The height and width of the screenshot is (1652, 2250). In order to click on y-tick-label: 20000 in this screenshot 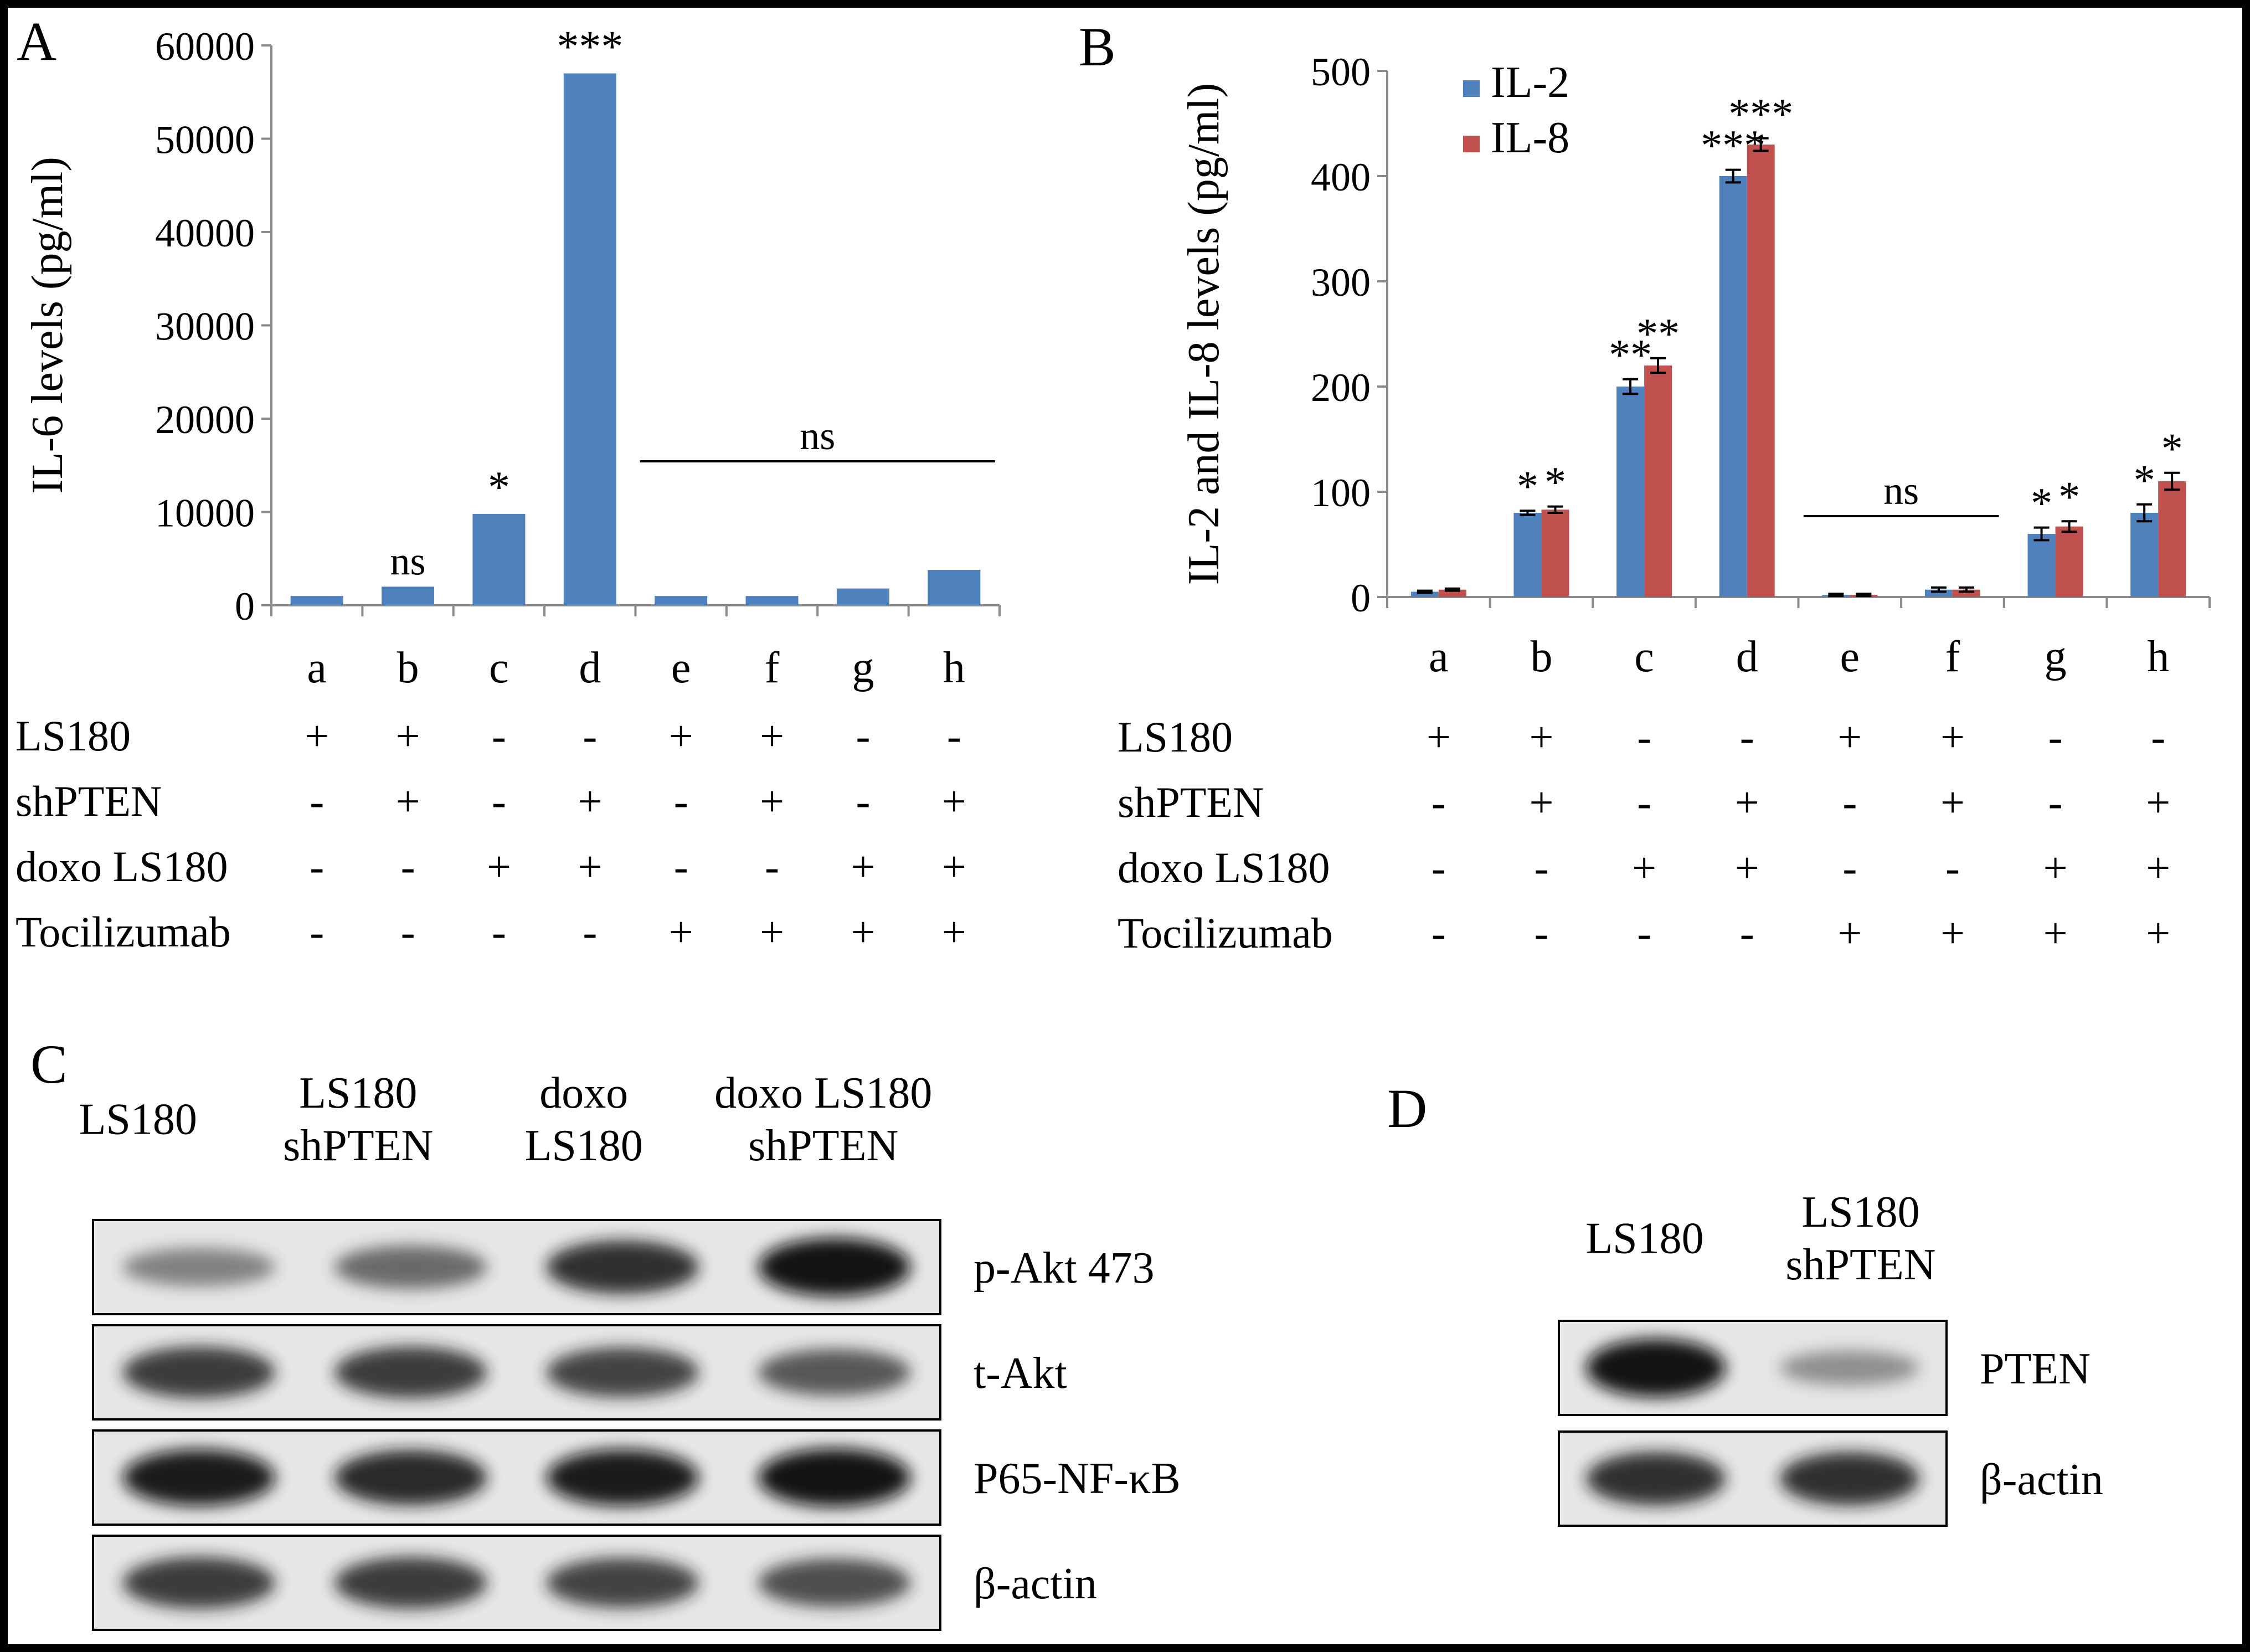, I will do `click(205, 420)`.